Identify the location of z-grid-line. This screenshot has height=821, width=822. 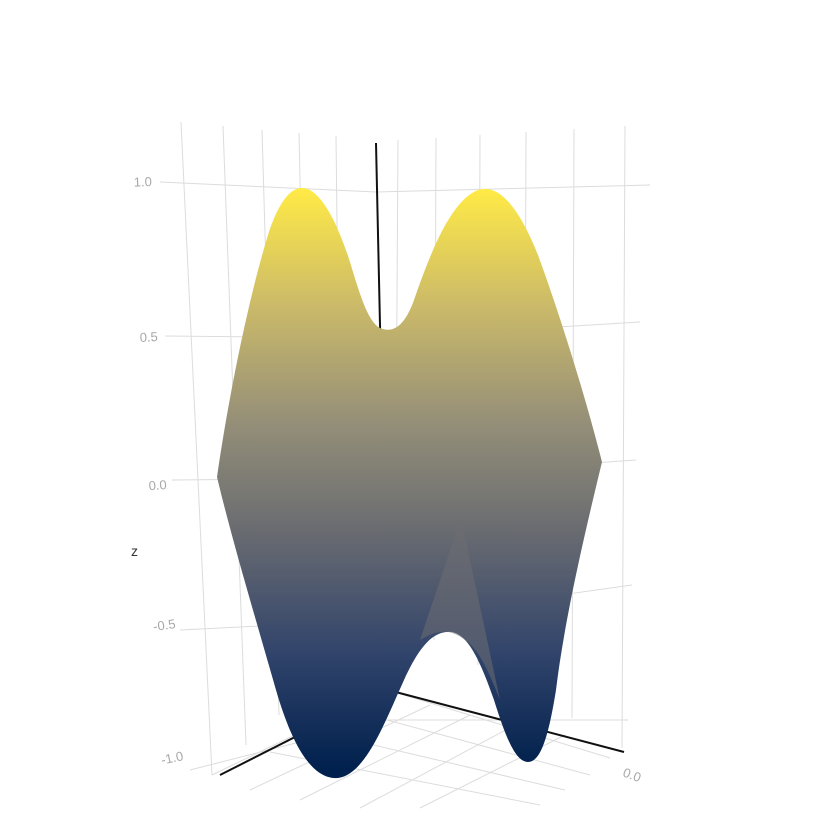
(405, 187).